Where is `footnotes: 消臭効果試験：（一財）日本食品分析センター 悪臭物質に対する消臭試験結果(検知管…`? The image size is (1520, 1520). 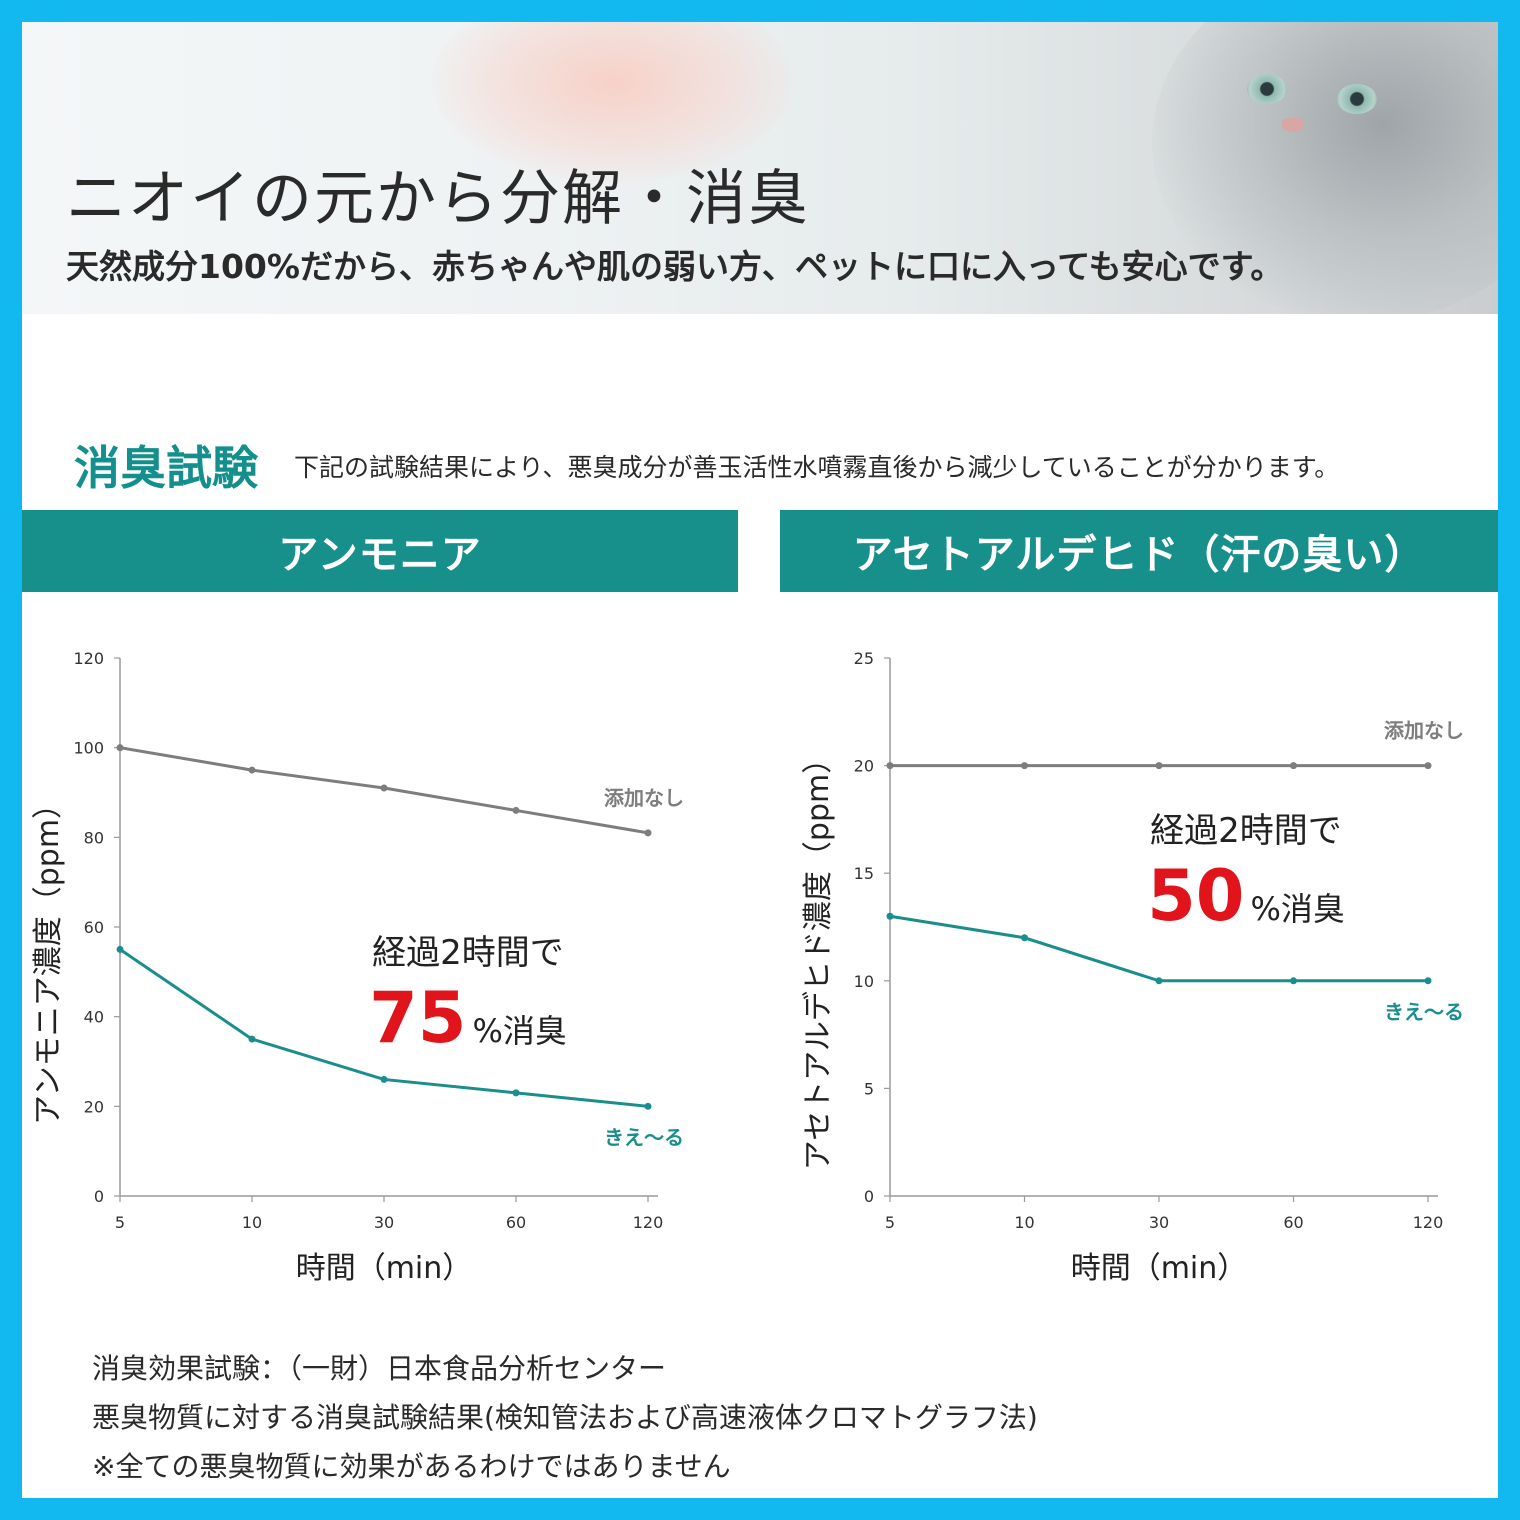 footnotes: 消臭効果試験：（一財）日本食品分析センター 悪臭物質に対する消臭試験結果(検知管… is located at coordinates (565, 1417).